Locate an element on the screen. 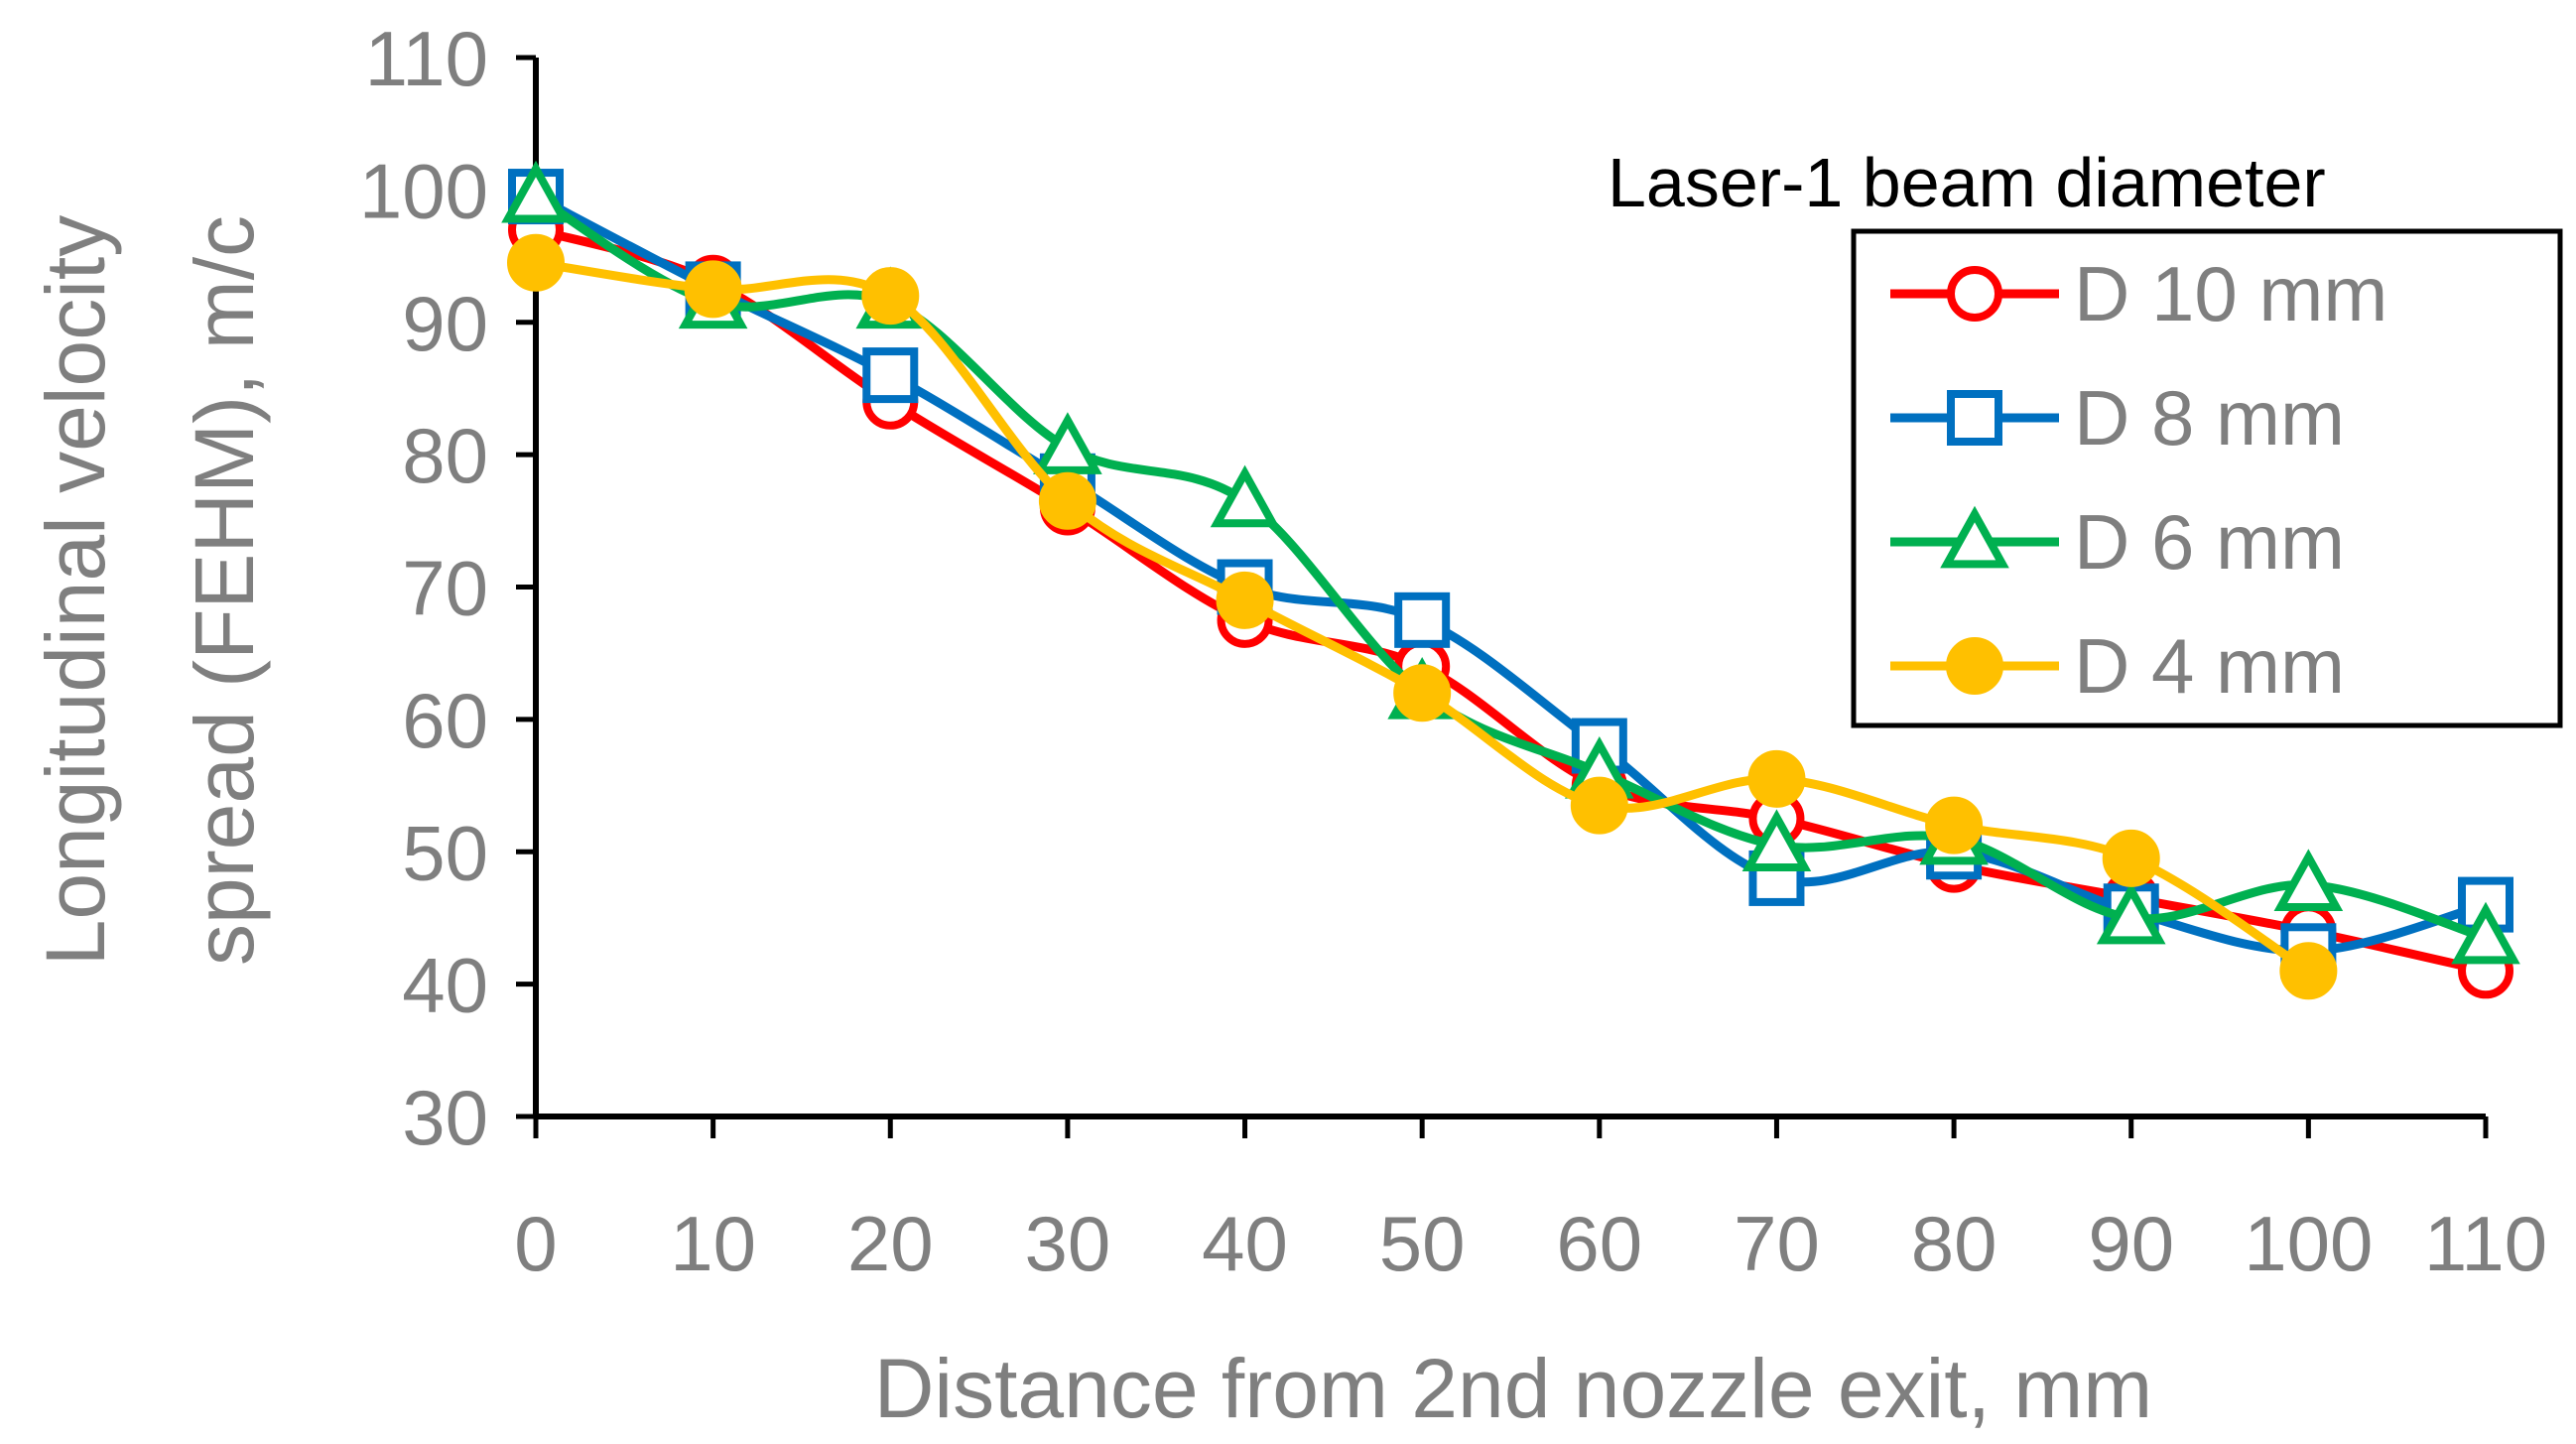 This screenshot has height=1444, width=2576. y-tick-label: 100 is located at coordinates (424, 190).